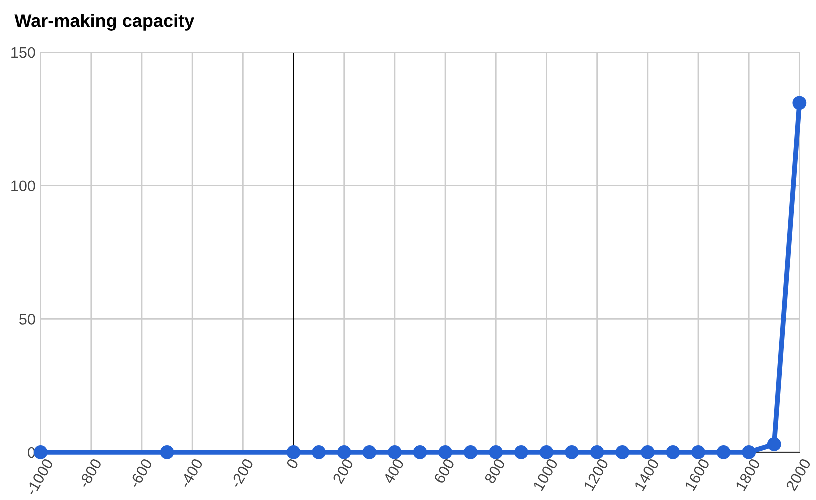 This screenshot has height=500, width=816. I want to click on x-tick-label: 0, so click(293, 464).